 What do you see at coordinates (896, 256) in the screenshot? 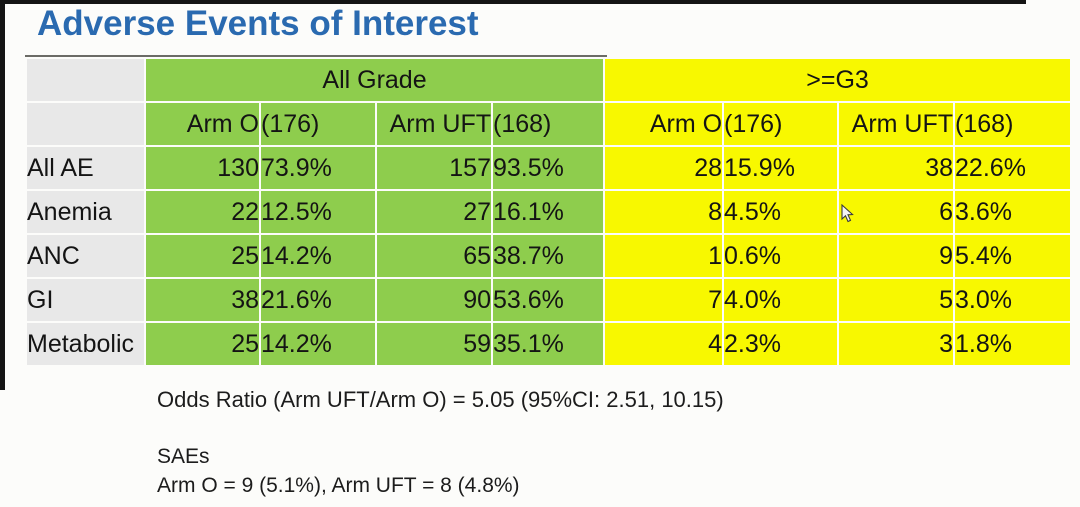
I see `table-cell: 9` at bounding box center [896, 256].